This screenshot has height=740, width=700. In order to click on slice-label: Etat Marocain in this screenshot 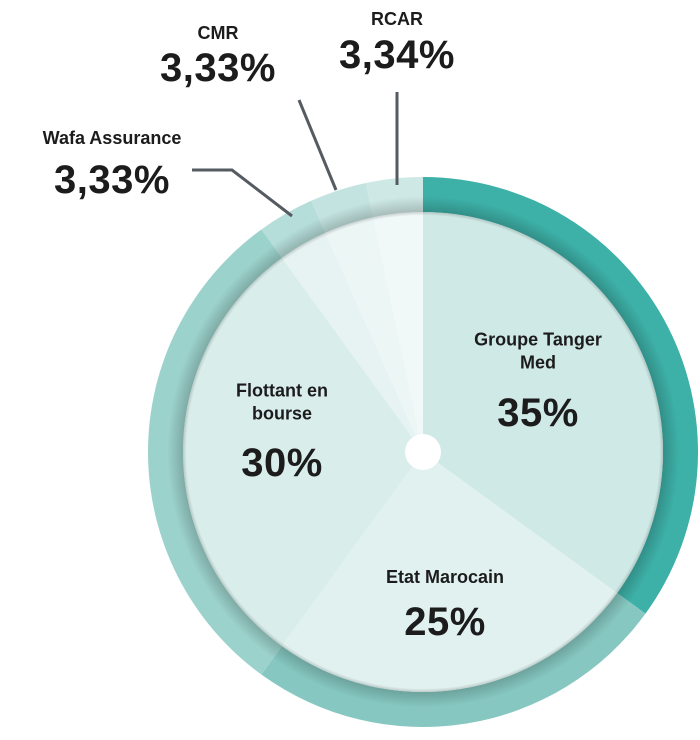, I will do `click(445, 576)`.